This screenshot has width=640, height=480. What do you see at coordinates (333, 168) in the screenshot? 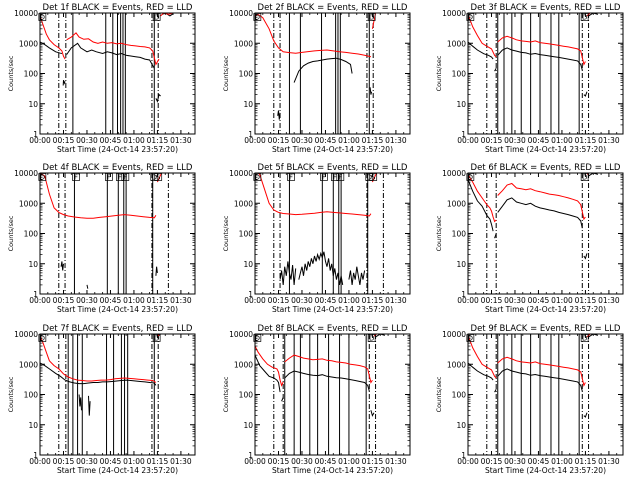
I see `panel-title: Det 5f BLACK = Events, RED = LLD` at bounding box center [333, 168].